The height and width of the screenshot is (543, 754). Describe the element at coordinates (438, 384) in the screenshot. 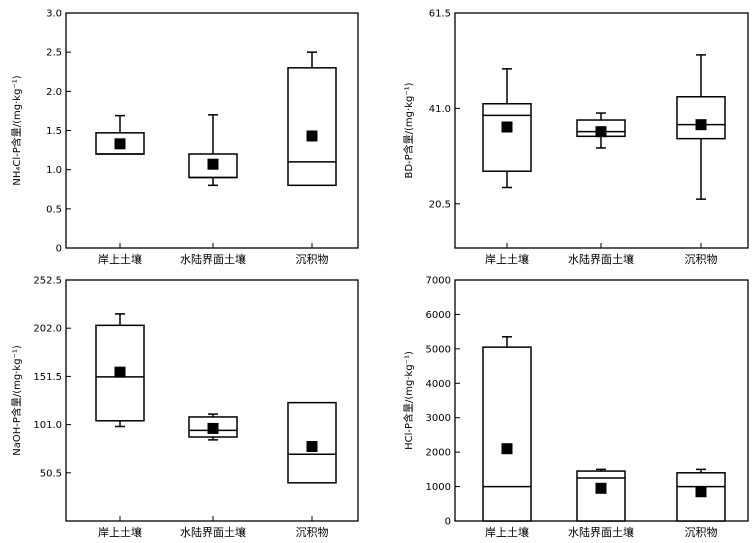

I see `y-tick-label: 4000` at that location.